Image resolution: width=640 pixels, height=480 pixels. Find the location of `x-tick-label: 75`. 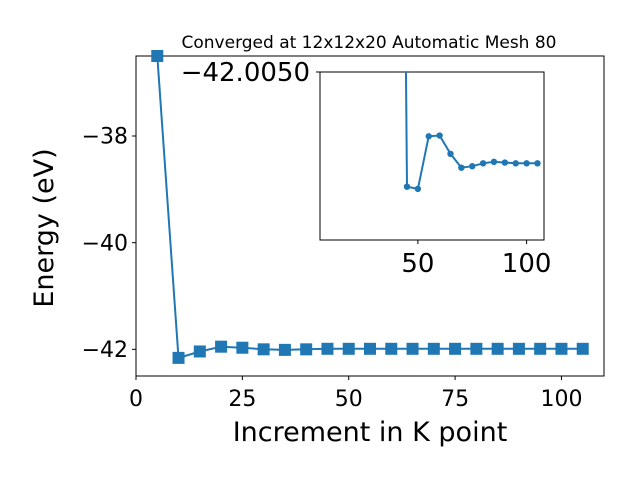

x-tick-label: 75 is located at coordinates (455, 399).